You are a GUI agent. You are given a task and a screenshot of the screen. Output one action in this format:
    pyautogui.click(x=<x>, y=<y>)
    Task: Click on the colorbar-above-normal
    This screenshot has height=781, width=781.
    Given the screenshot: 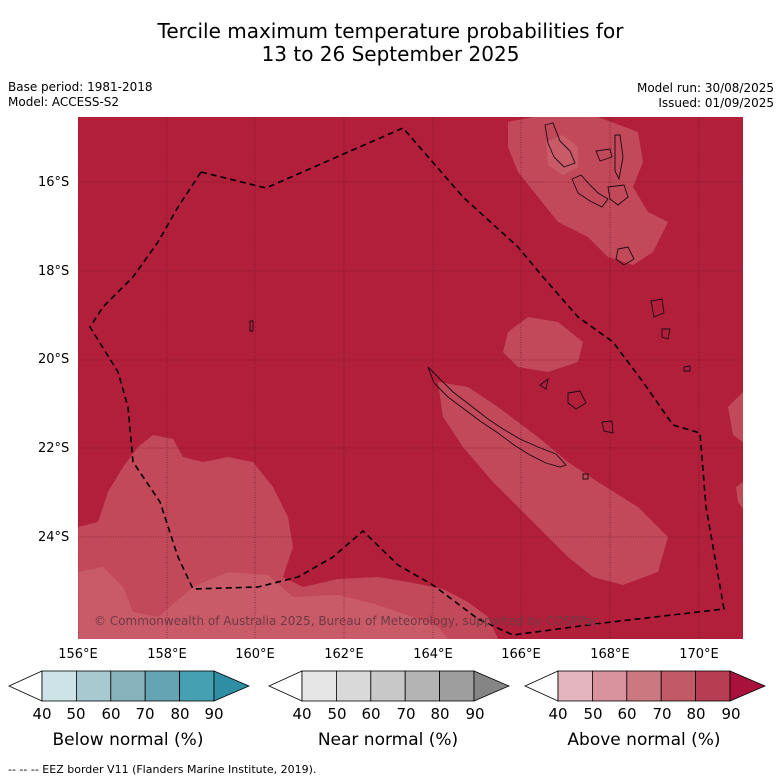 What is the action you would take?
    pyautogui.click(x=645, y=686)
    